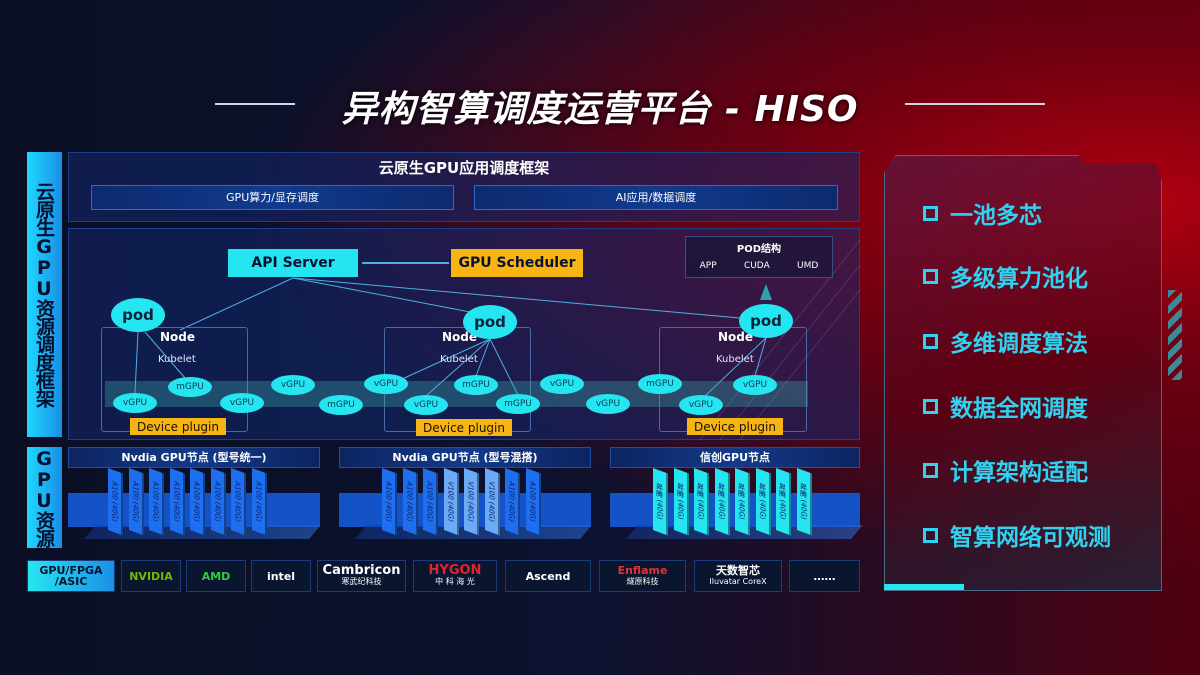 Image resolution: width=1200 pixels, height=675 pixels. Describe the element at coordinates (465, 457) in the screenshot. I see `gpu-node-header-2: Nvdia GPU节点 (型号混搭)` at that location.